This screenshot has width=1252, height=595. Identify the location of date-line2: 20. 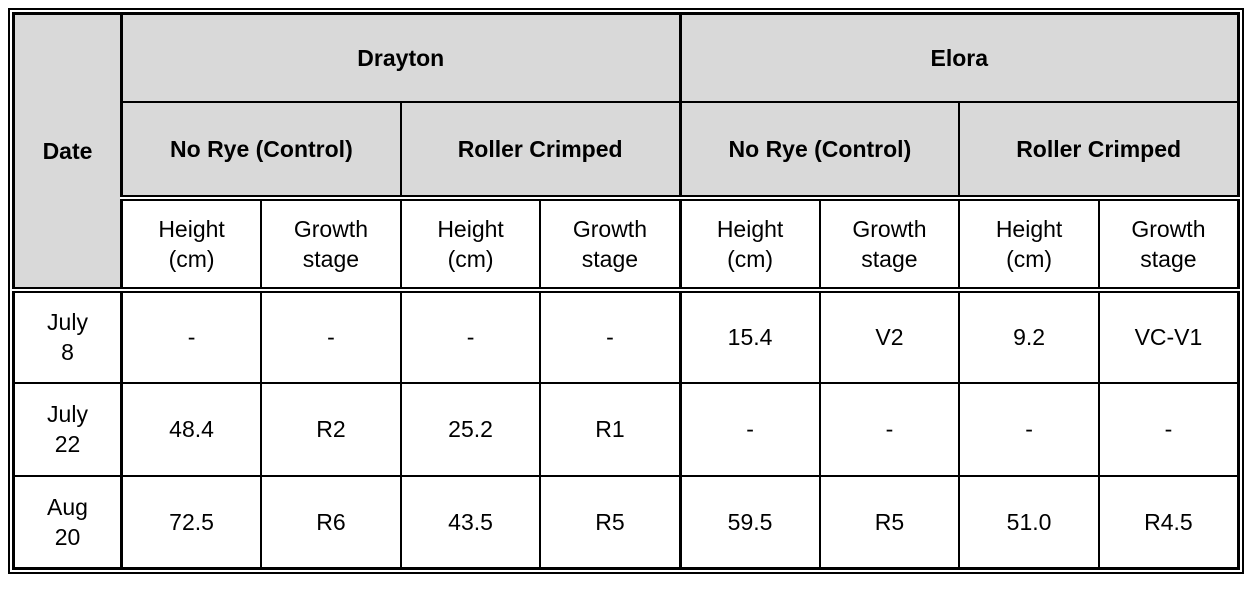
(67, 536).